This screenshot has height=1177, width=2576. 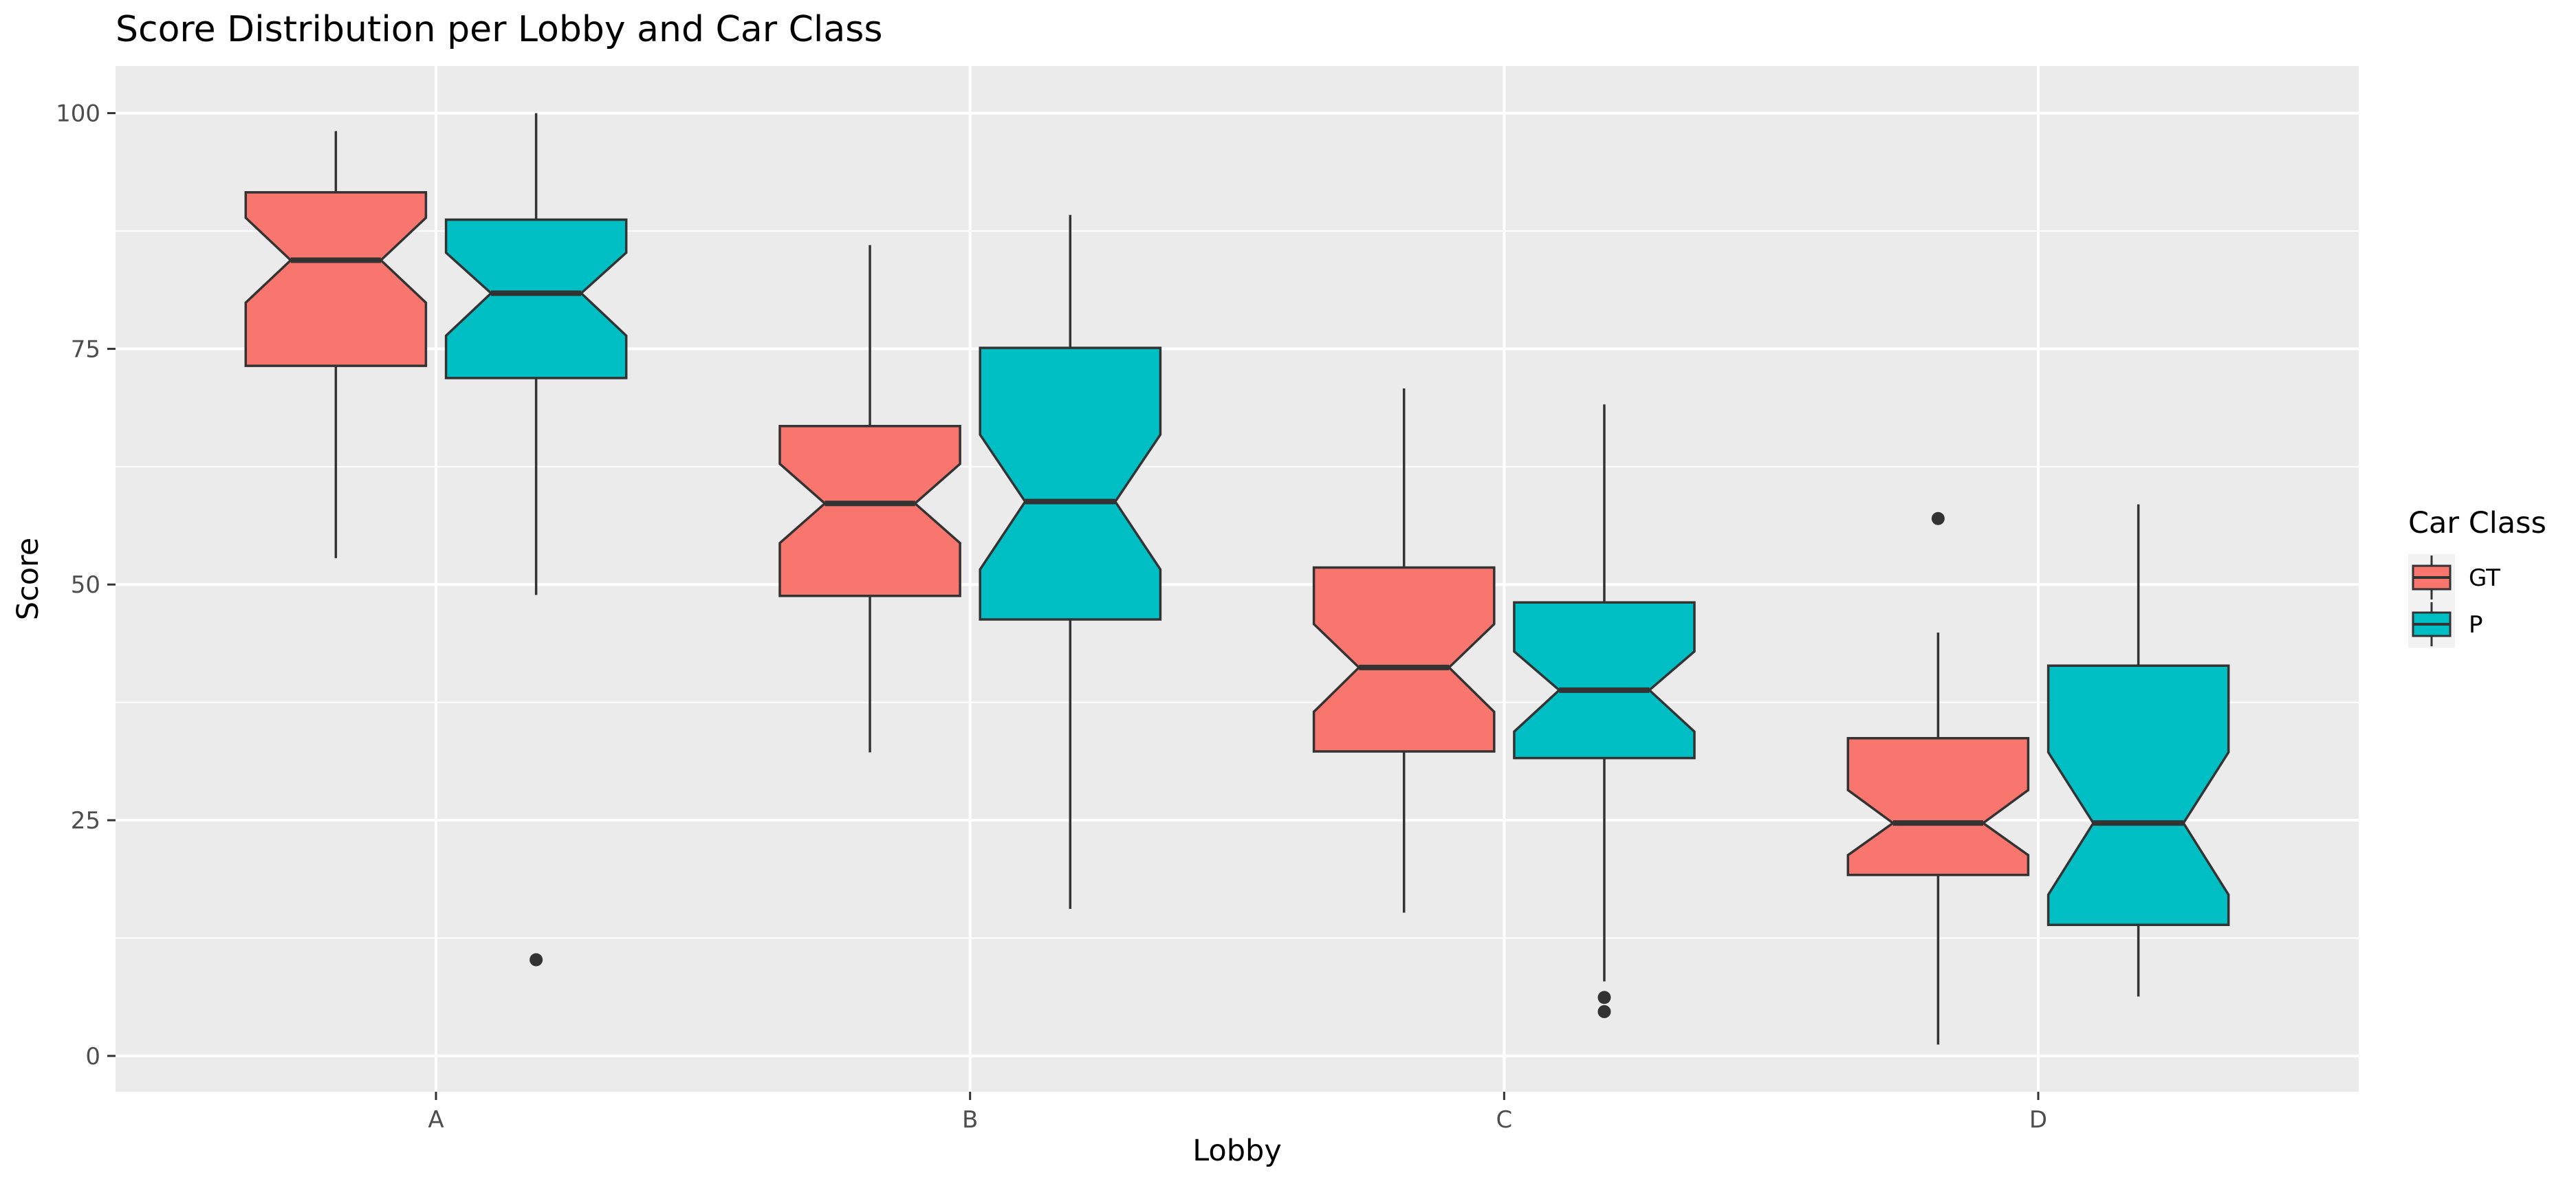 I want to click on y-axis-title: Score, so click(x=28, y=579).